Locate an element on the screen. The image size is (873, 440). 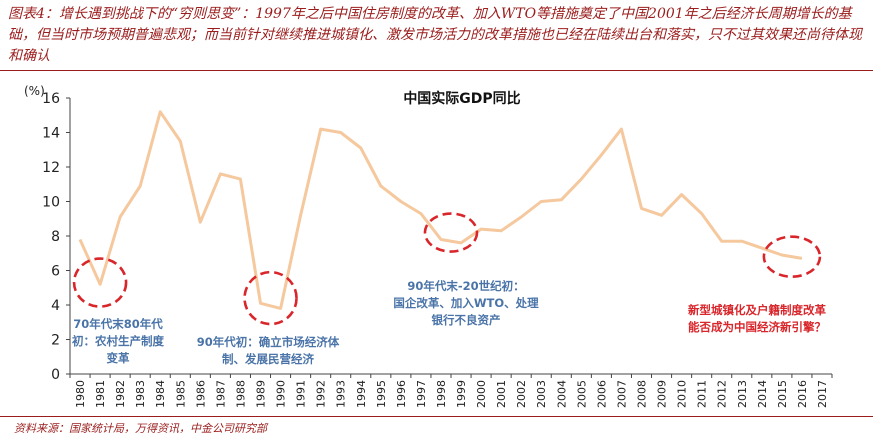
y-tick-label: 14 is located at coordinates (51, 134).